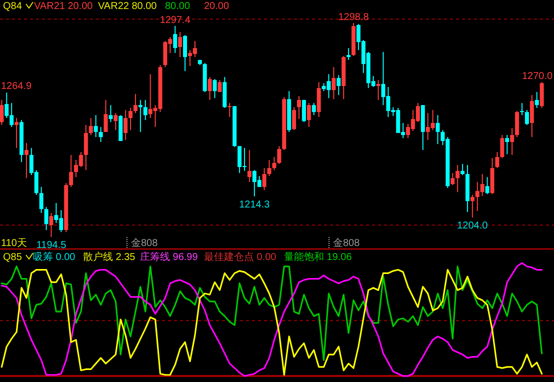  I want to click on text: Q85, so click(12, 257).